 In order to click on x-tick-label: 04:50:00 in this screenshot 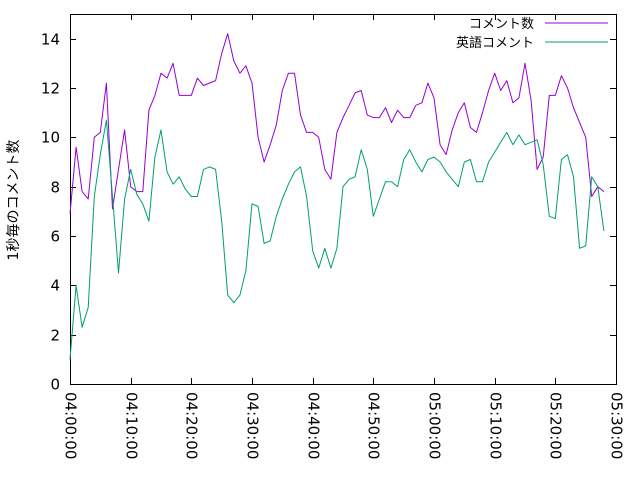, I will do `click(374, 425)`.